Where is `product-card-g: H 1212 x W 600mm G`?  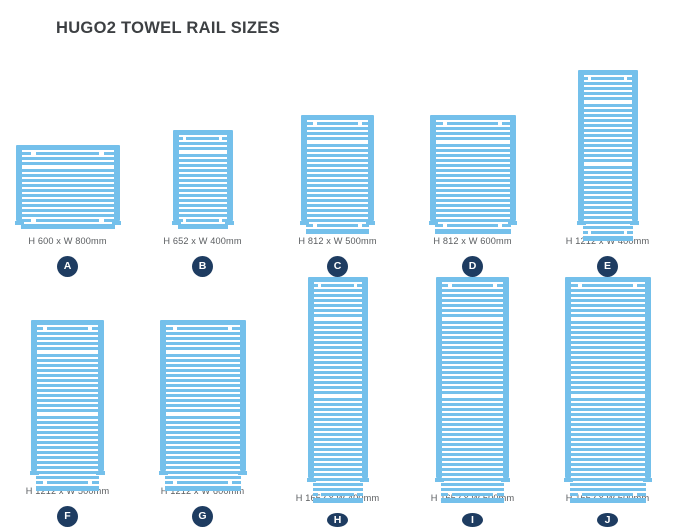 product-card-g: H 1212 x W 600mm G is located at coordinates (202, 402).